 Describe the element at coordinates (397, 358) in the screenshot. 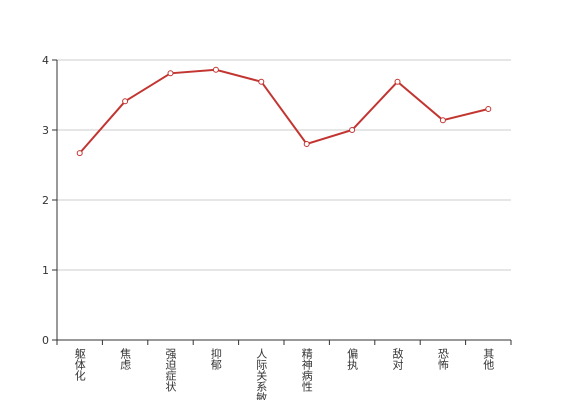

I see `x-tick-label: 敌对` at that location.